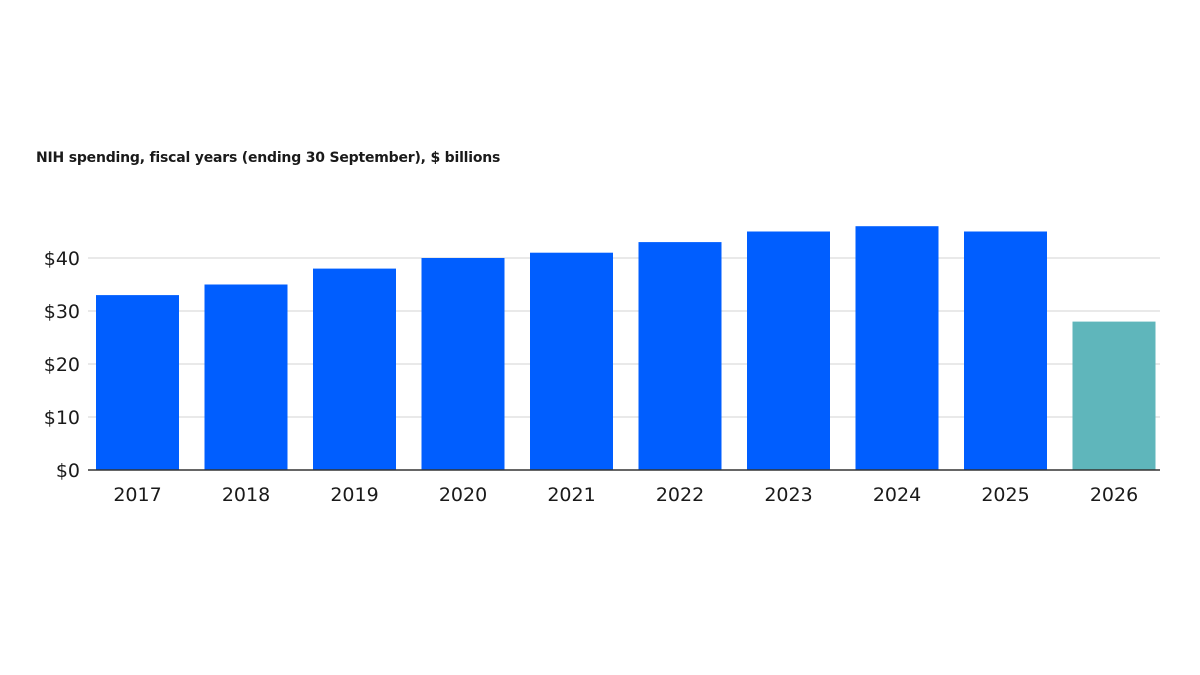  Describe the element at coordinates (897, 495) in the screenshot. I see `x-tick-label: 2024` at that location.